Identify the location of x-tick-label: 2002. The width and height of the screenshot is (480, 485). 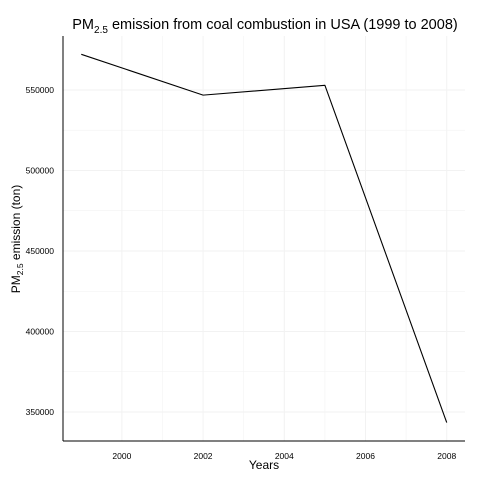
(203, 456).